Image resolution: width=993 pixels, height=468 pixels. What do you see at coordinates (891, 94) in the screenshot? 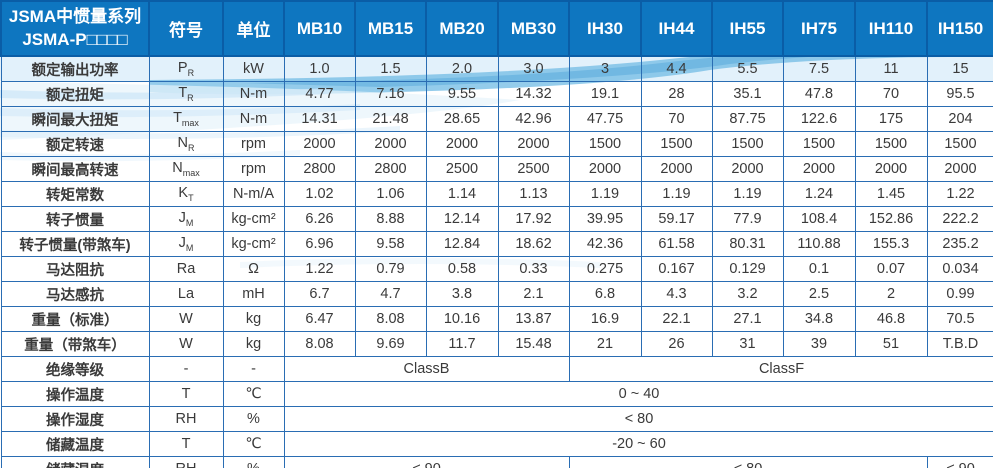
I see `value-IH110: 70` at bounding box center [891, 94].